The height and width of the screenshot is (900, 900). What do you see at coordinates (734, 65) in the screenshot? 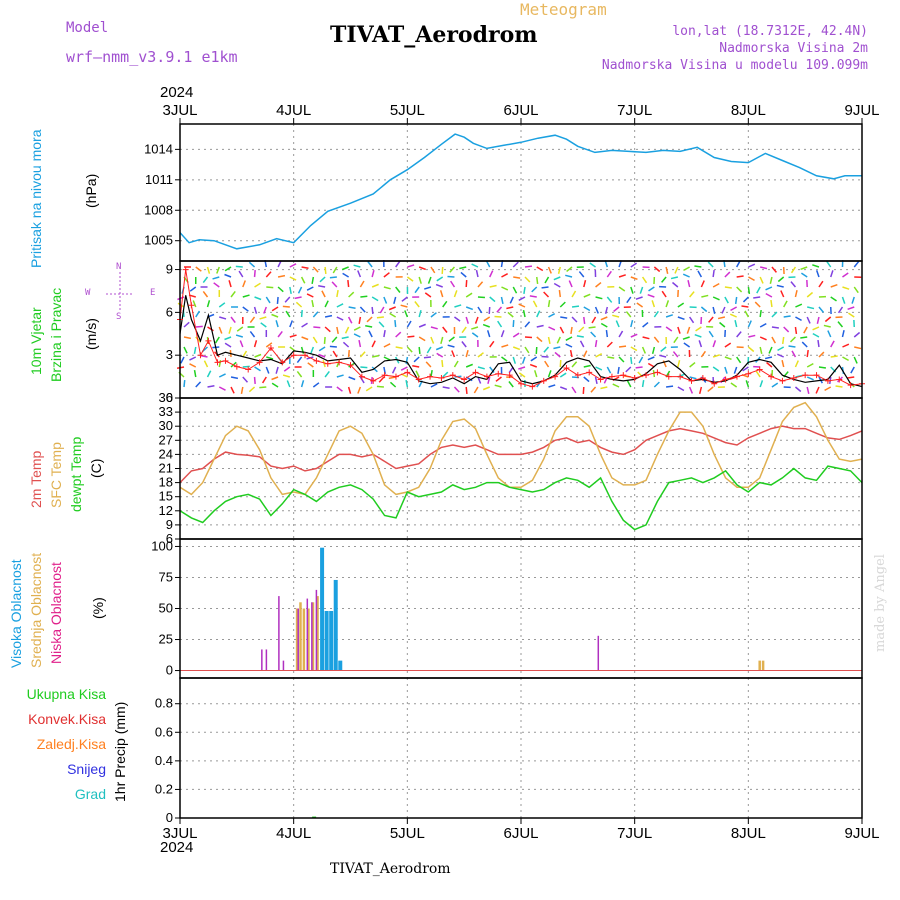
I see `model-elevation: Nadmorska Visina u modelu 109.099m` at bounding box center [734, 65].